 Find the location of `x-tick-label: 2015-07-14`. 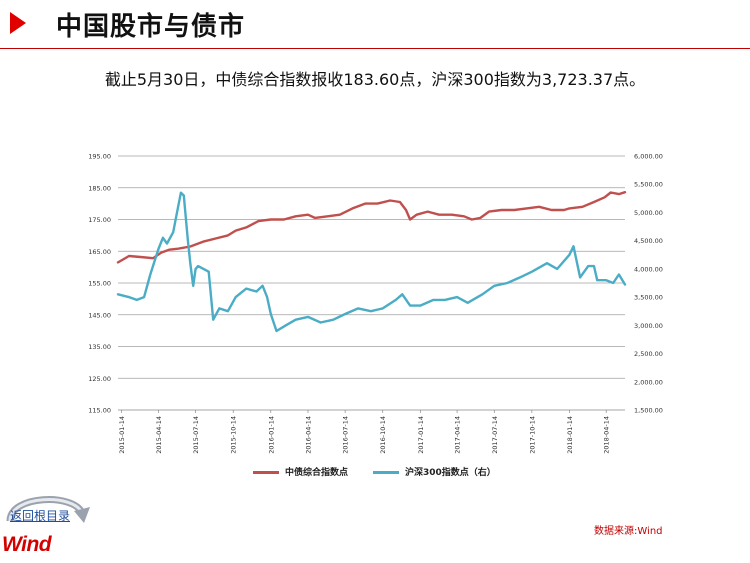

x-tick-label: 2015-07-14 is located at coordinates (196, 435).